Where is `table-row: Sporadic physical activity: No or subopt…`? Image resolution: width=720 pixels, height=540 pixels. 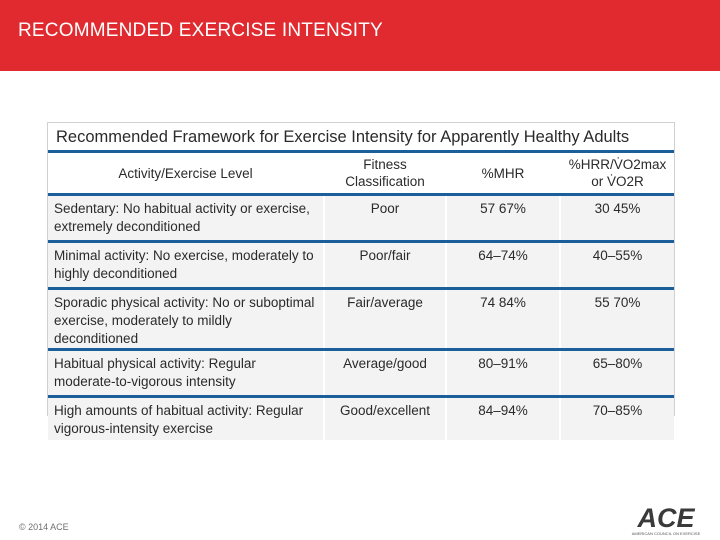 table-row: Sporadic physical activity: No or subopt… is located at coordinates (361, 319).